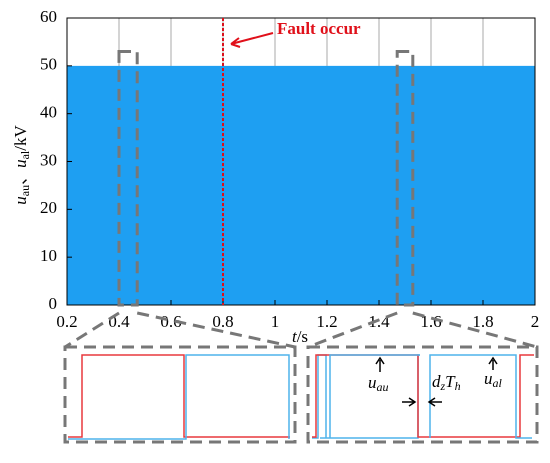 The height and width of the screenshot is (463, 550). What do you see at coordinates (300, 336) in the screenshot?
I see `x-axis-label: t/s` at bounding box center [300, 336].